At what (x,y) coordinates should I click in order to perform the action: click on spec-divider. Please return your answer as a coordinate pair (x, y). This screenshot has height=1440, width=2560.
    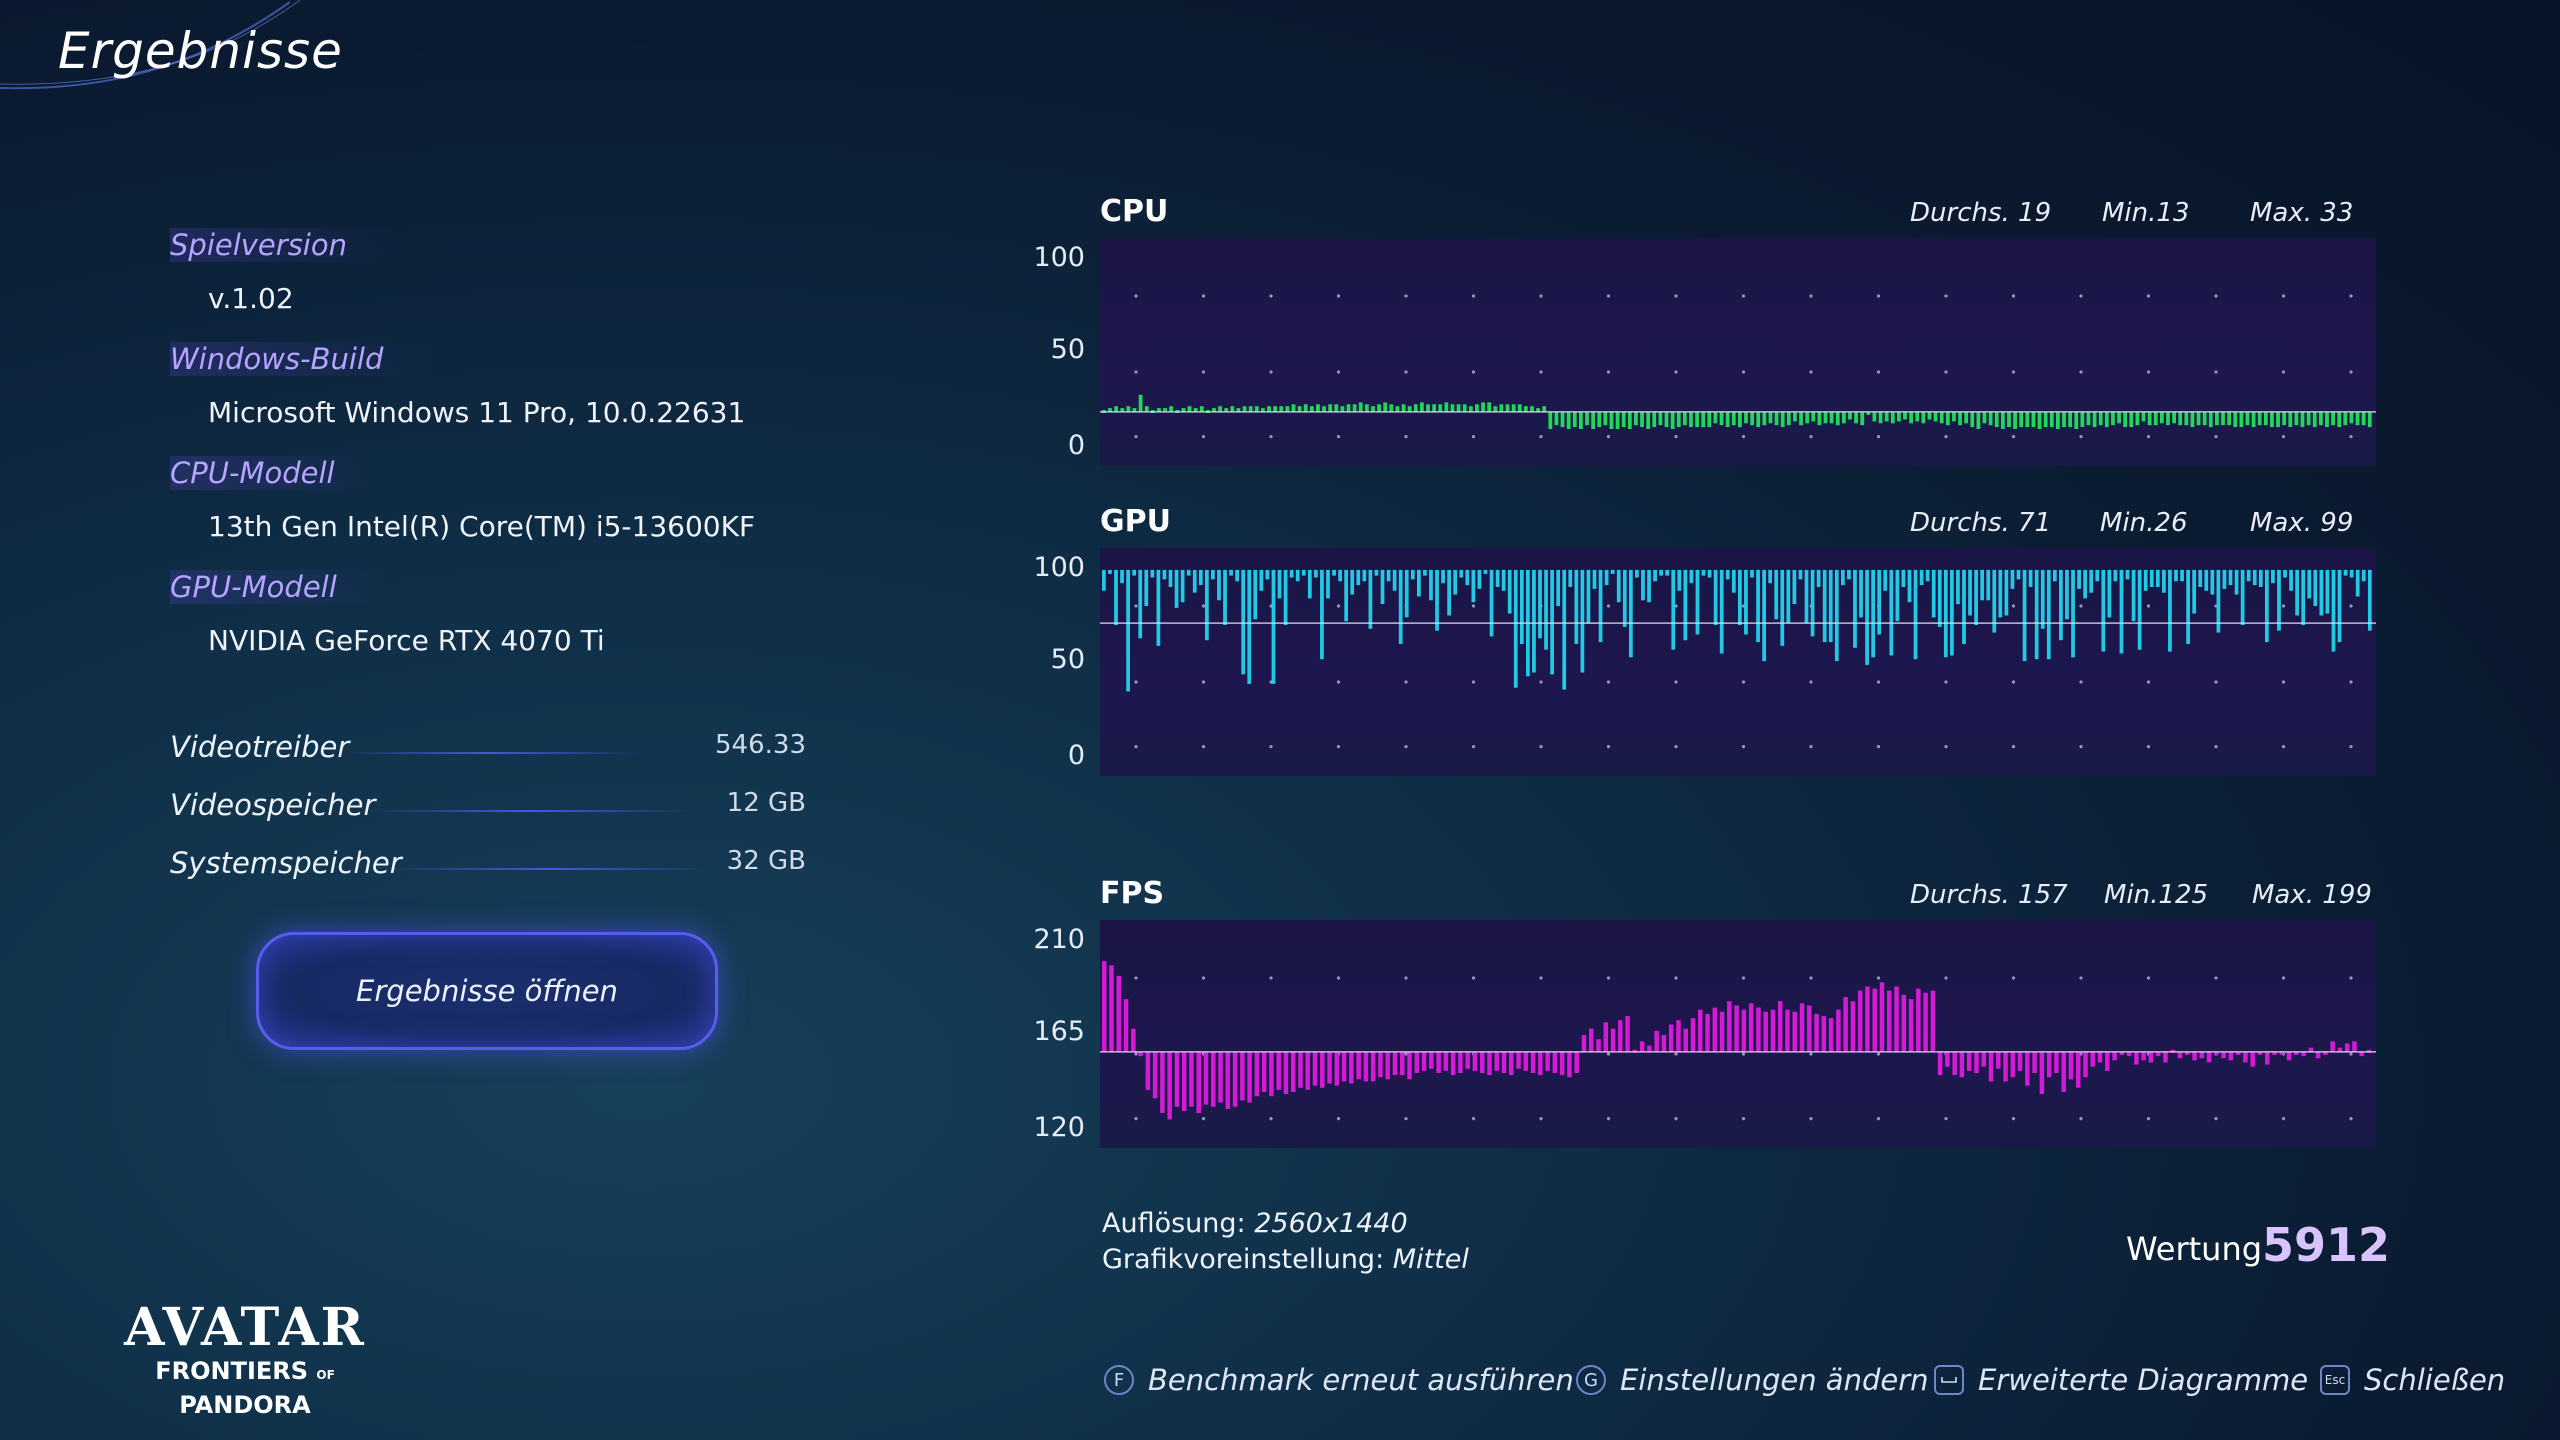
    Looking at the image, I should click on (530, 811).